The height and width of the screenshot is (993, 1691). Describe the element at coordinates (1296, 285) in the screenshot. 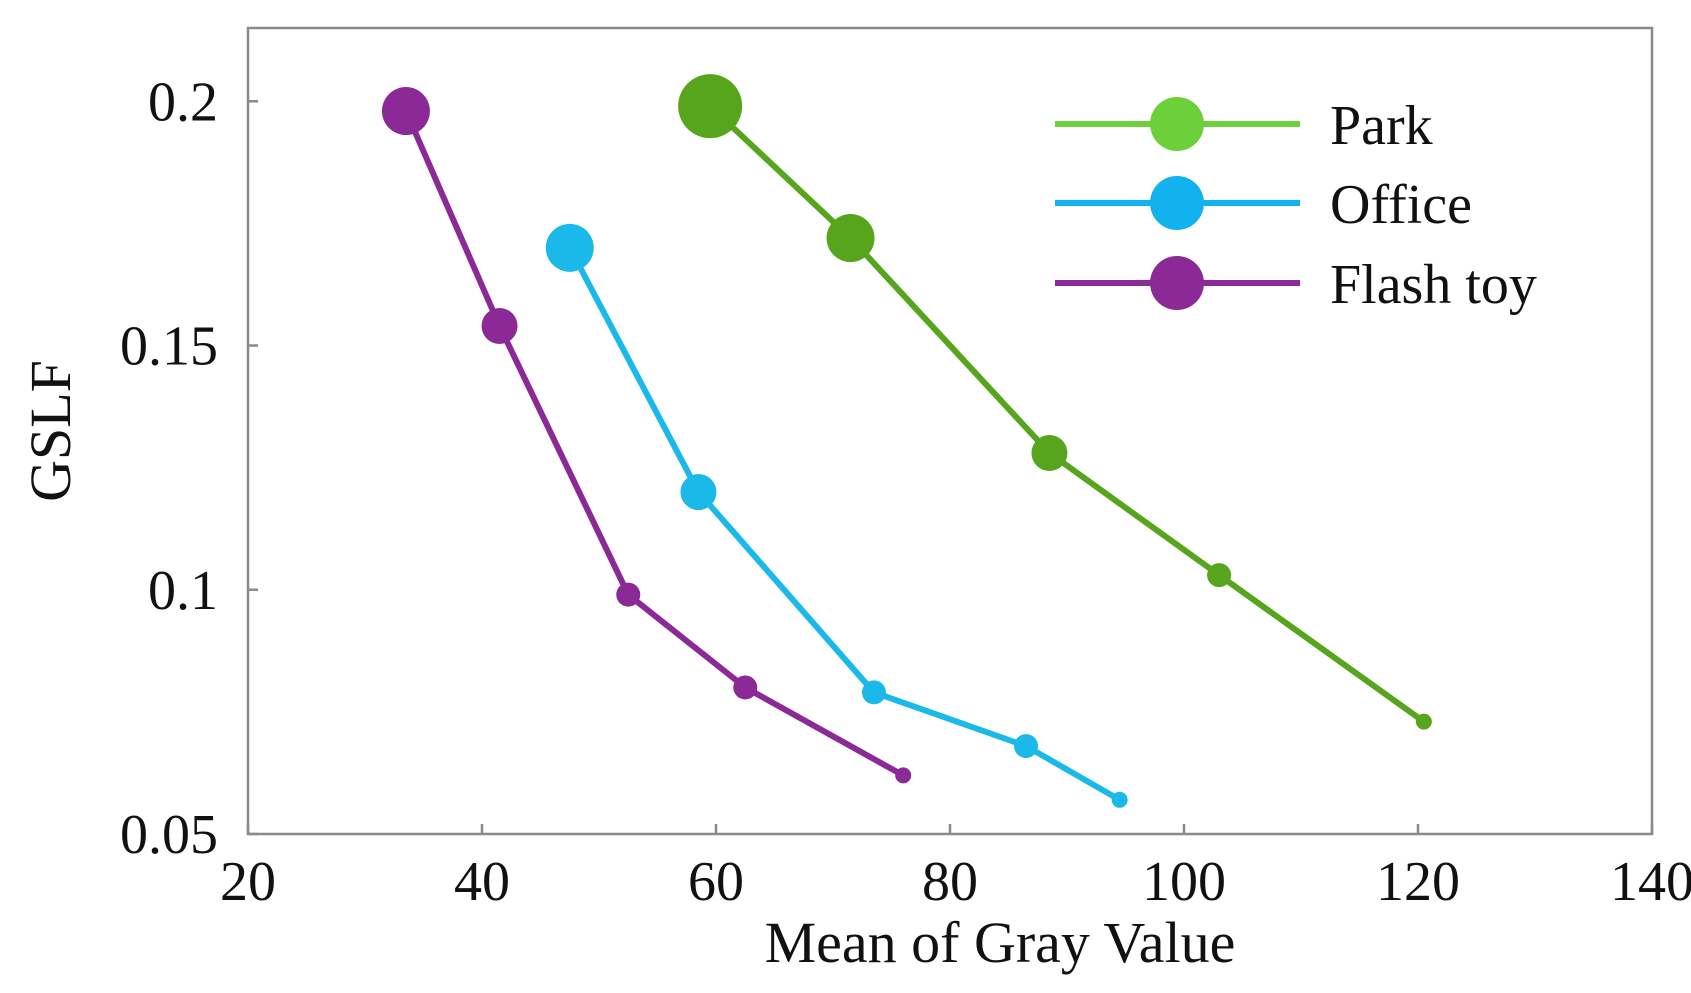

I see `legend-item-flash-toy: Flash toy` at that location.